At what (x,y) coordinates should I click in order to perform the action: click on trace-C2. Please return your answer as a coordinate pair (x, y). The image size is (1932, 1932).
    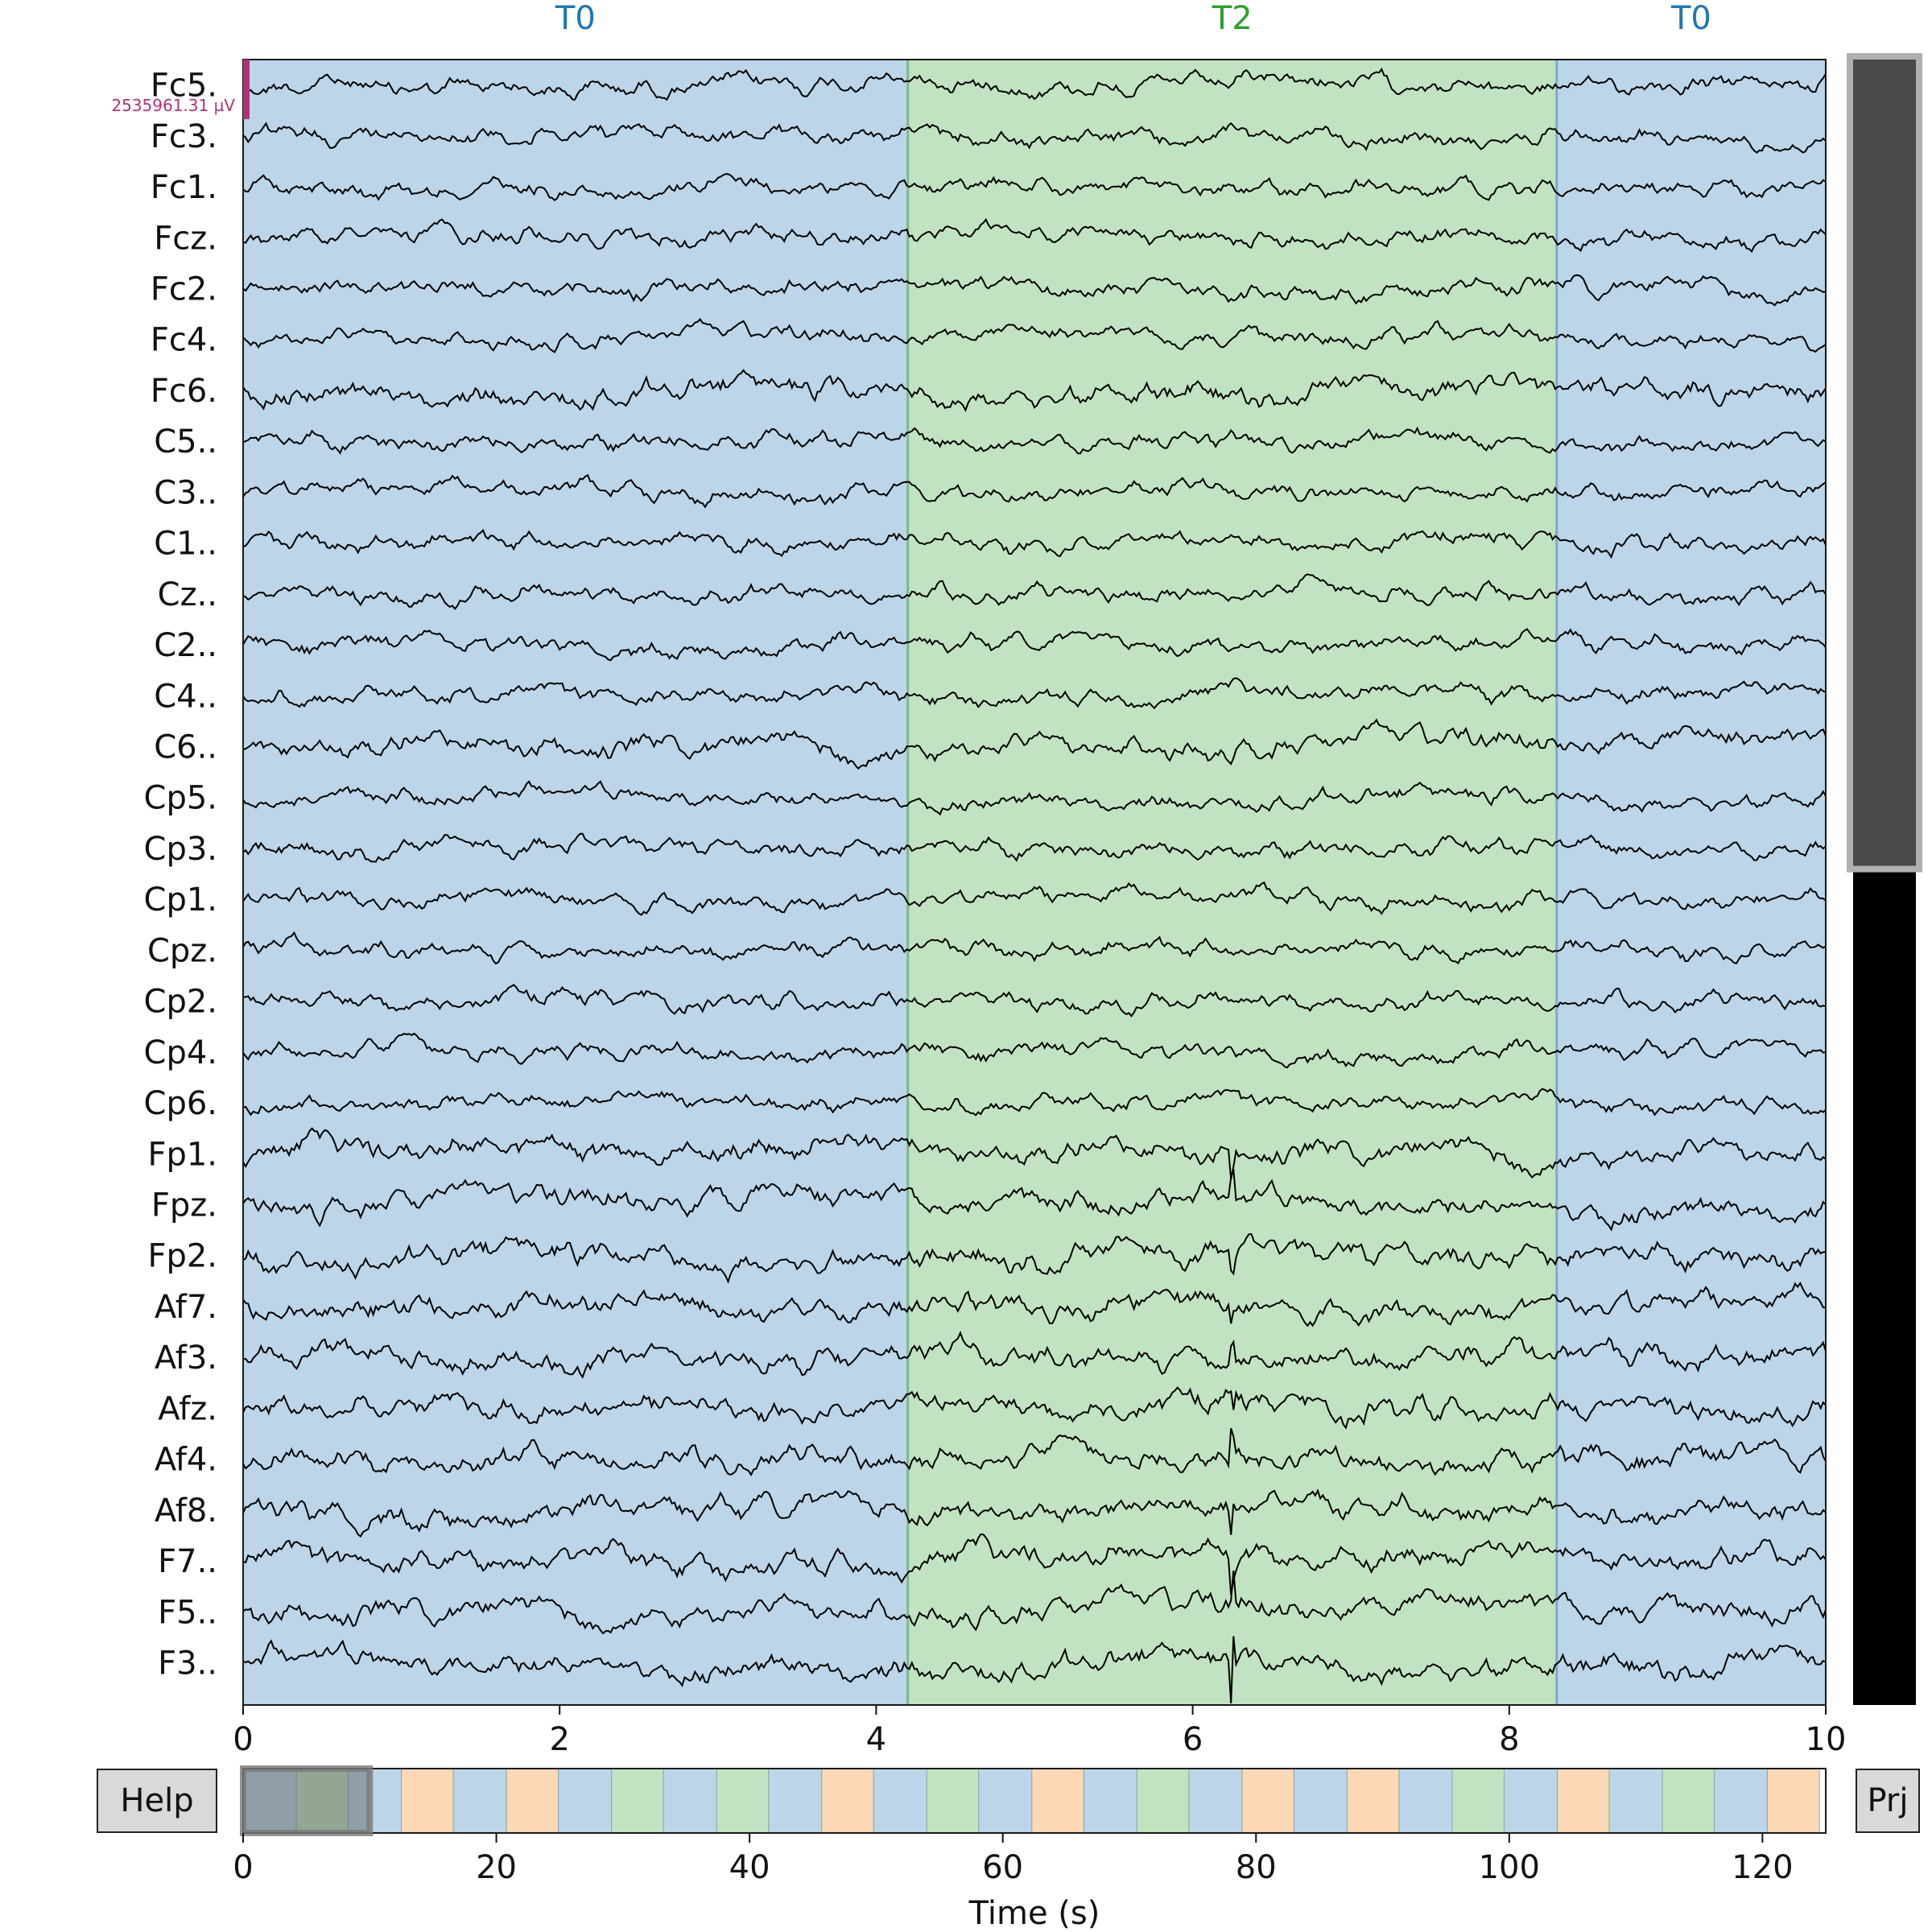
    Looking at the image, I should click on (1034, 645).